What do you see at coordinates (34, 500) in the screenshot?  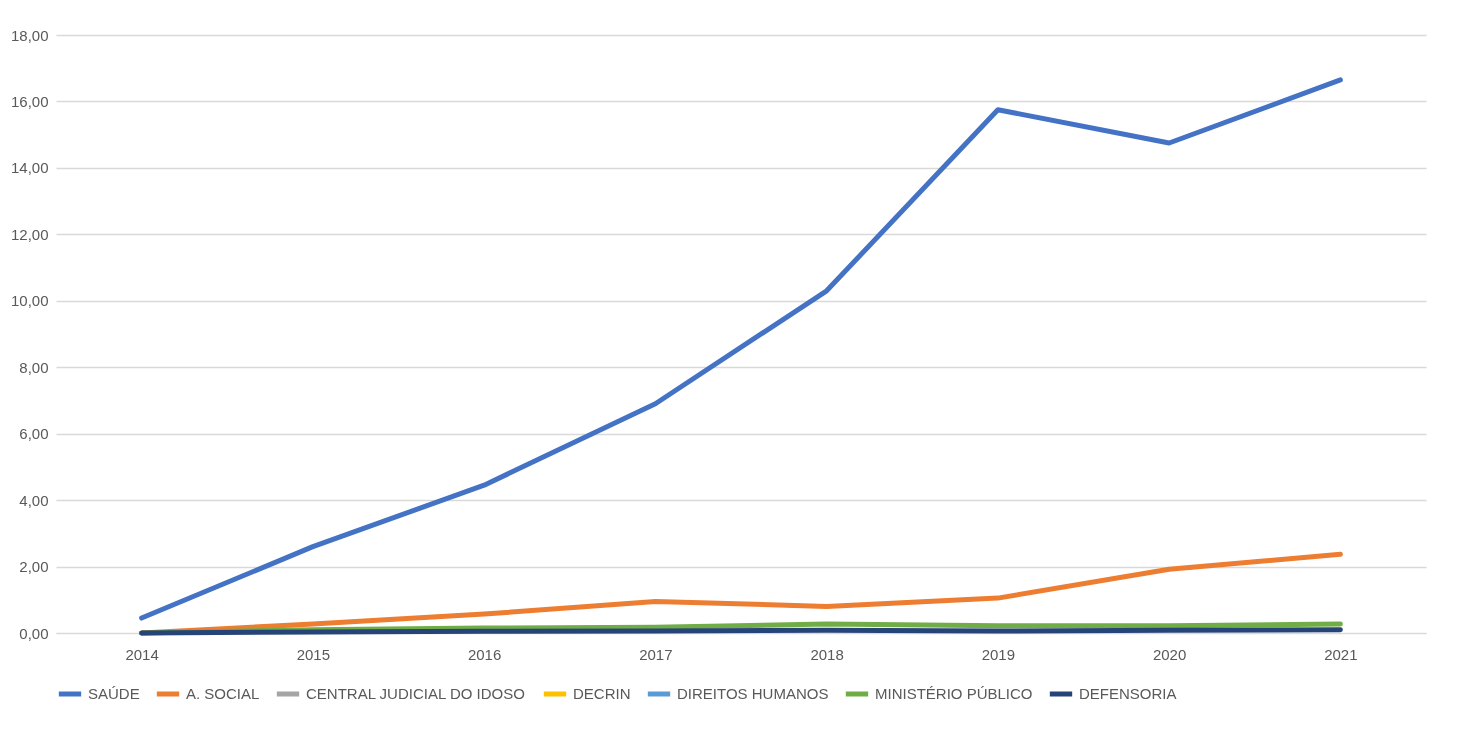 I see `y-tick-label: 4,00` at bounding box center [34, 500].